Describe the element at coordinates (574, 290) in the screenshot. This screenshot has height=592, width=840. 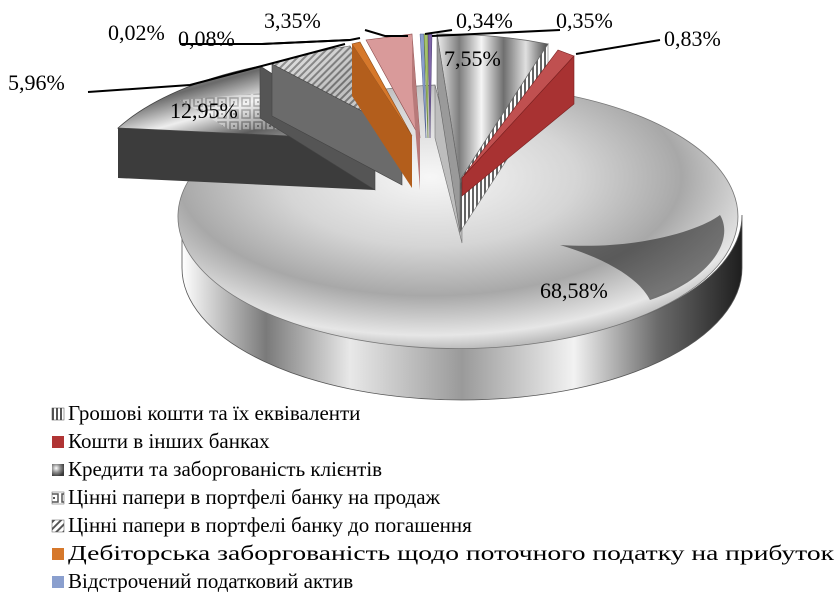
I see `label-68-58: 68,58%` at that location.